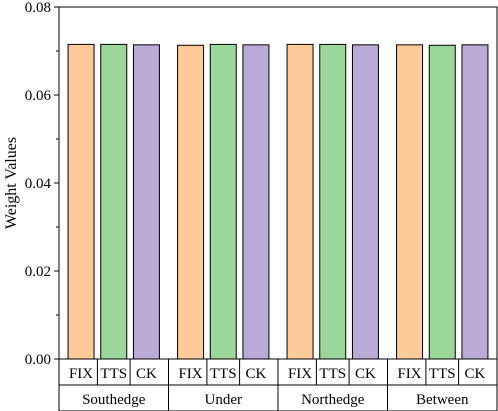  I want to click on bar-northedge-fix, so click(300, 201).